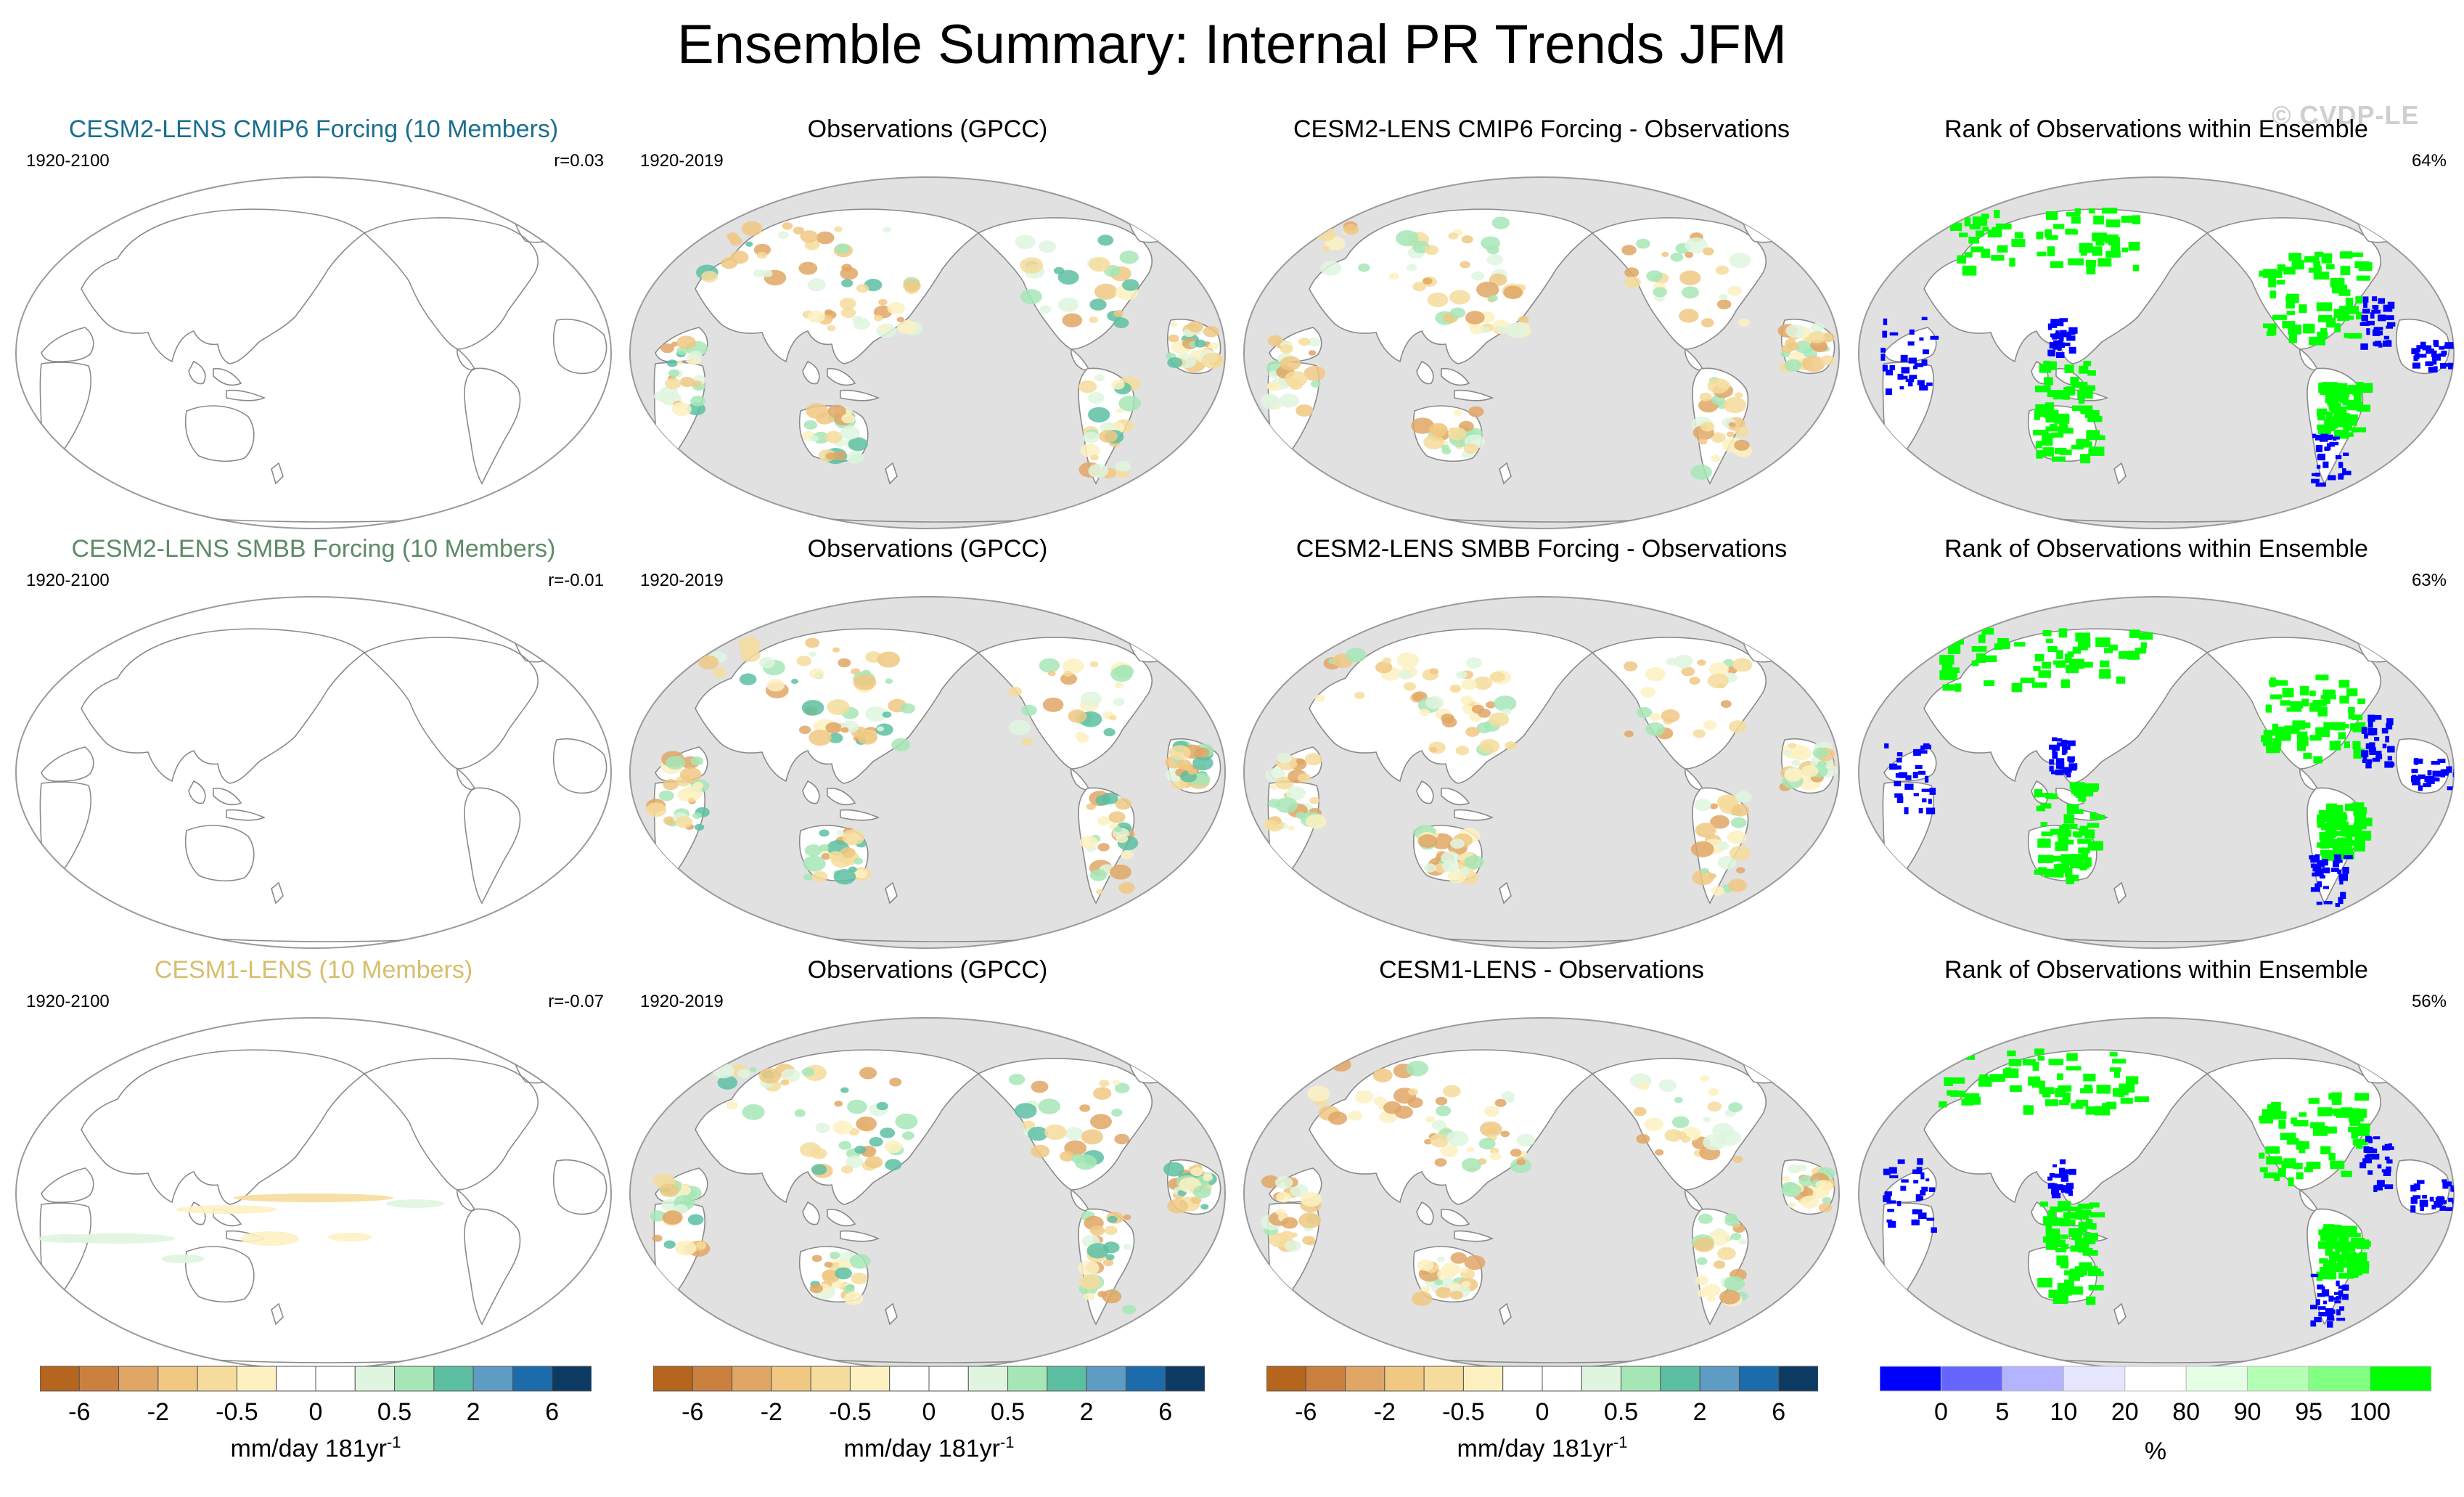  What do you see at coordinates (313, 772) in the screenshot?
I see `global-map` at bounding box center [313, 772].